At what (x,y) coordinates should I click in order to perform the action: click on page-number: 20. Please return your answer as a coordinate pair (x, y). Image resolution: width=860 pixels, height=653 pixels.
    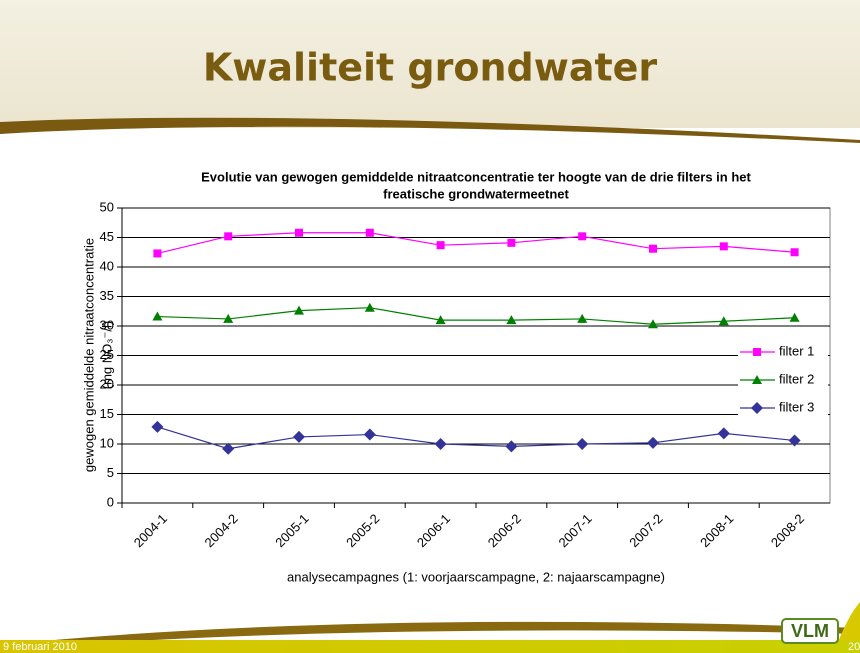
    Looking at the image, I should click on (854, 647).